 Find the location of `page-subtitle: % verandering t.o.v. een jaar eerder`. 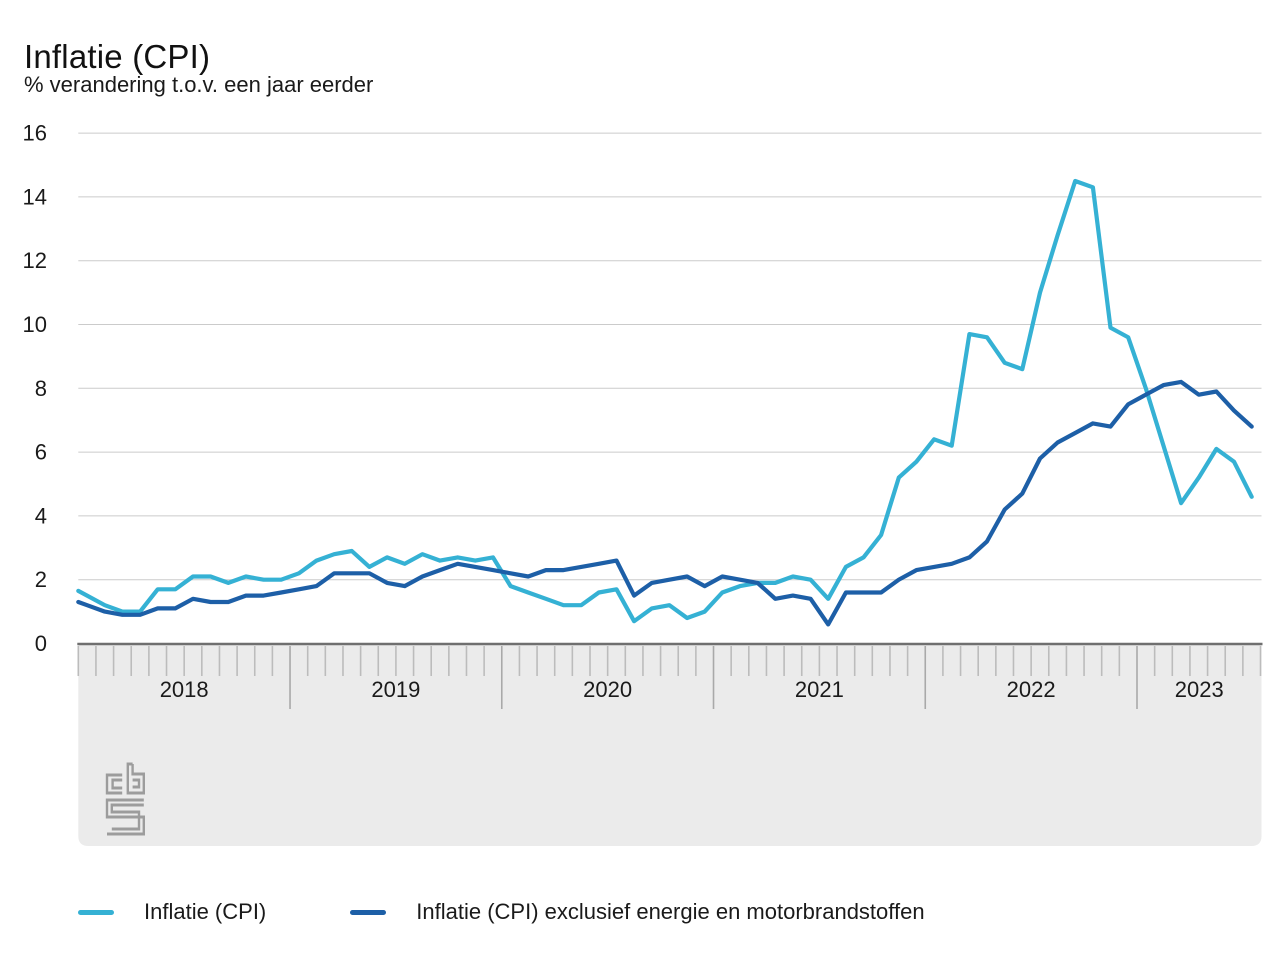

page-subtitle: % verandering t.o.v. een jaar eerder is located at coordinates (199, 84).